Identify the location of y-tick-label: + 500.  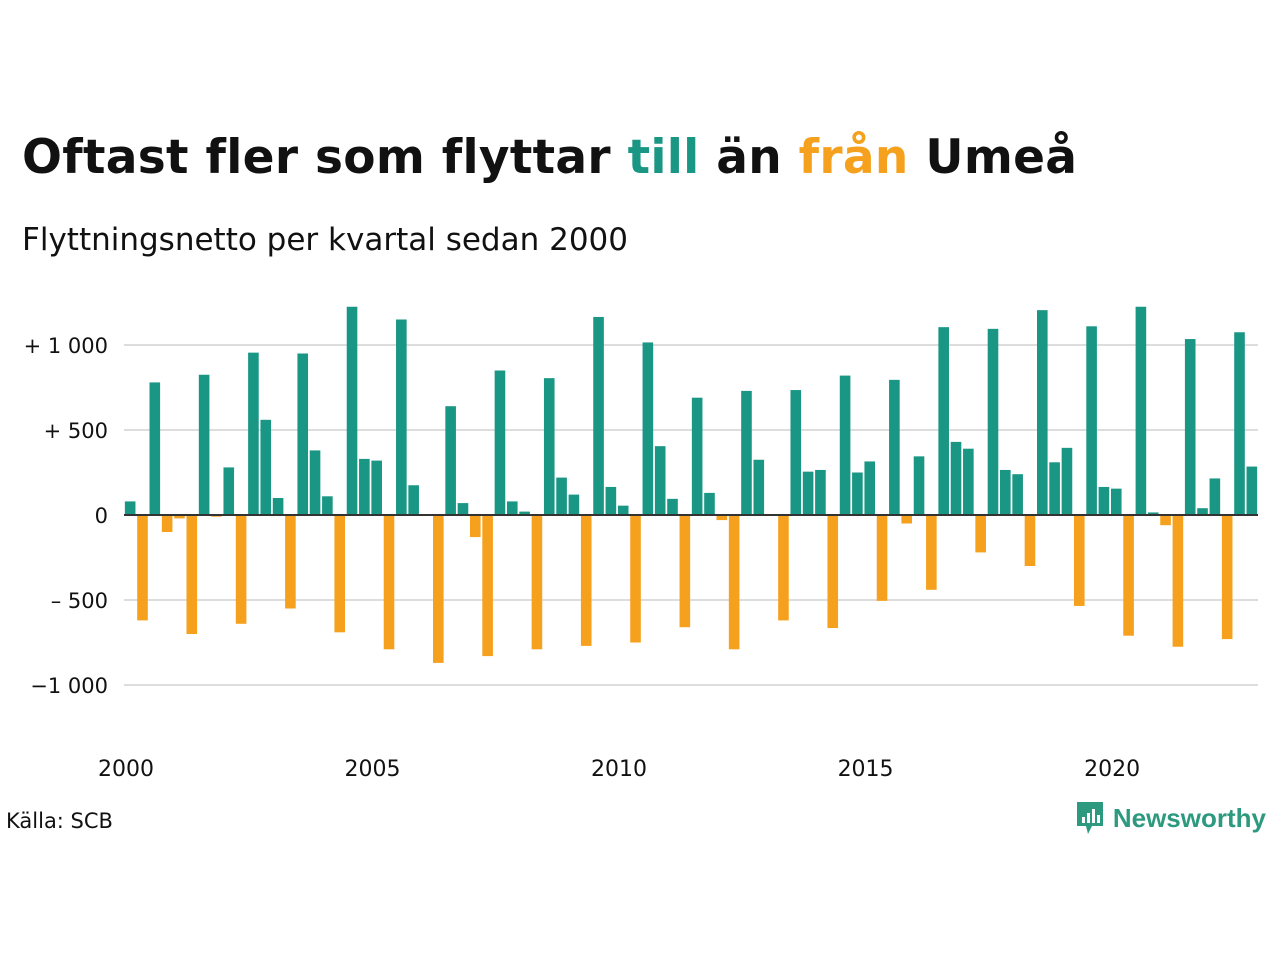
(76, 431).